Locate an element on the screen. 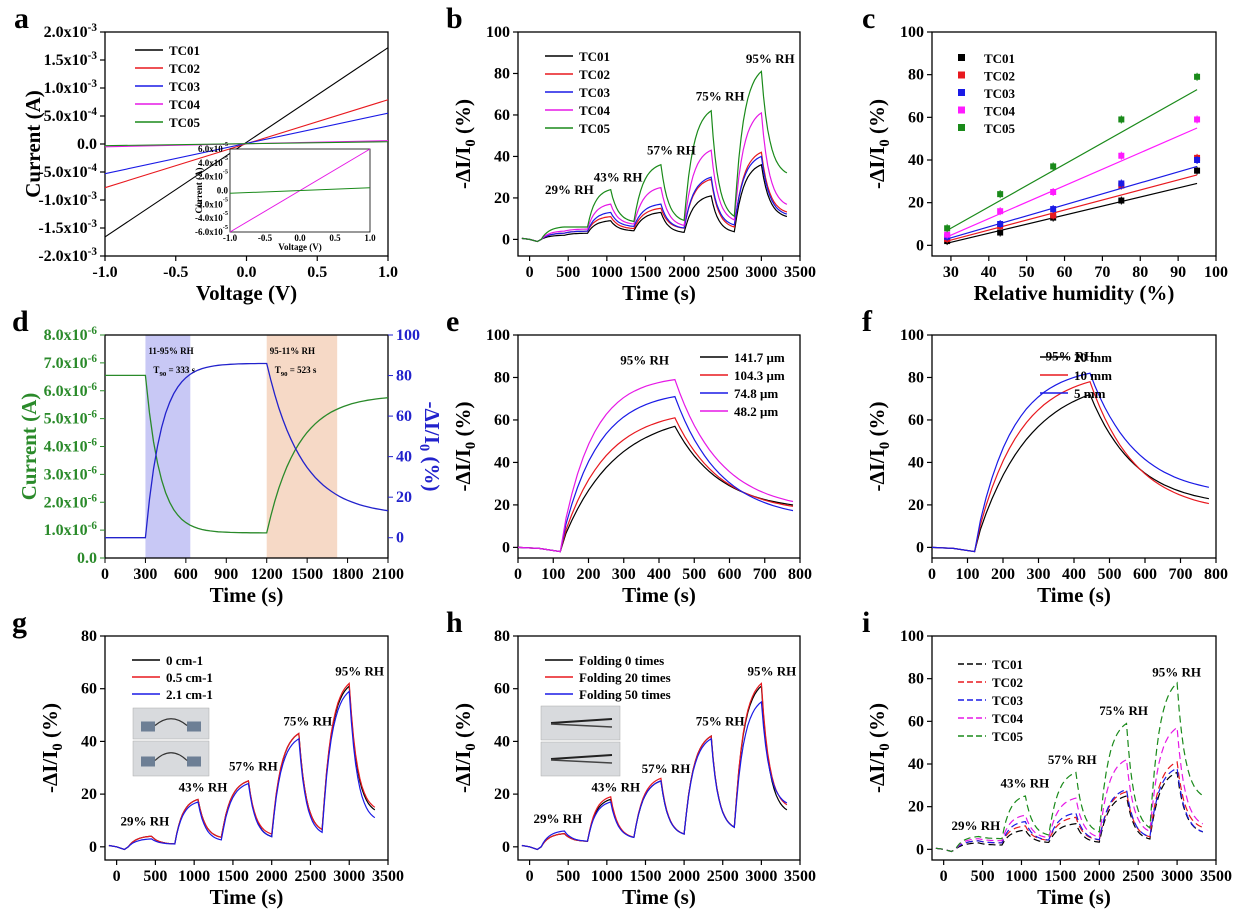 The height and width of the screenshot is (912, 1236). y2-tick-label: 100 is located at coordinates (408, 335).